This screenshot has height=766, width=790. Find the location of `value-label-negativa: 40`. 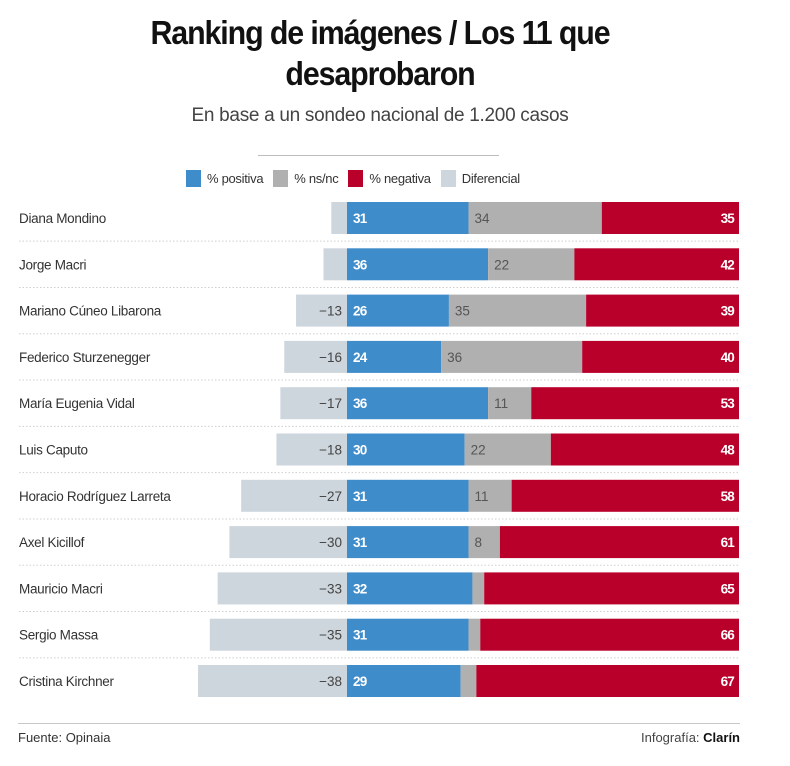

value-label-negativa: 40 is located at coordinates (728, 357).